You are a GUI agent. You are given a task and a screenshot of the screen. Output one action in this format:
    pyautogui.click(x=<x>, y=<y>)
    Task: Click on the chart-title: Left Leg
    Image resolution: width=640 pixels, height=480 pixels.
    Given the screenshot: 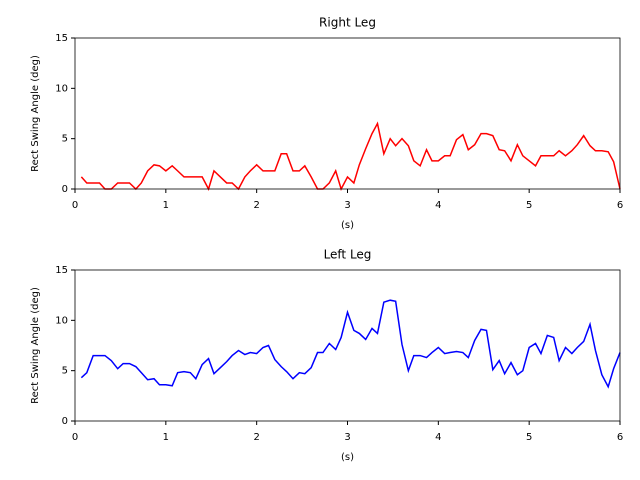 What is the action you would take?
    pyautogui.click(x=348, y=255)
    